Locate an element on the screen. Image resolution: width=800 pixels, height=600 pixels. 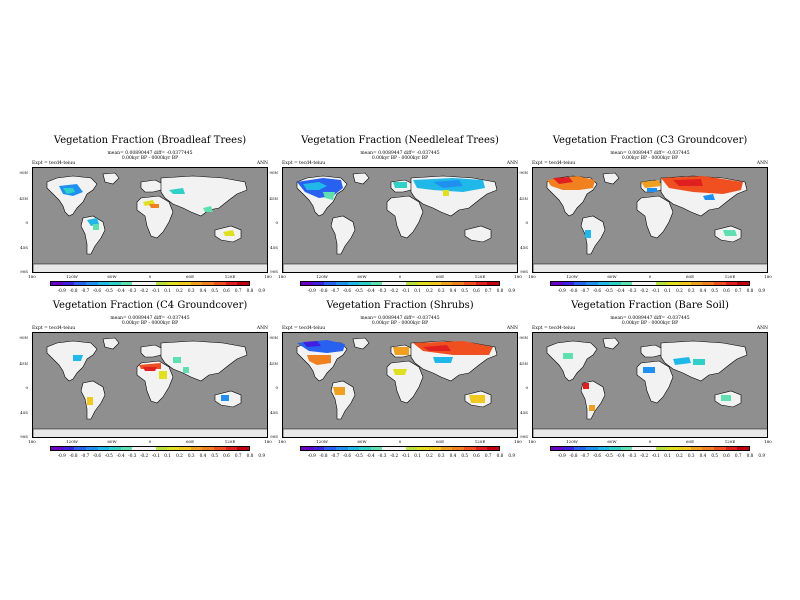
panel-period: 0.00kyr BP - 0000kyr BP is located at coordinates (650, 323).